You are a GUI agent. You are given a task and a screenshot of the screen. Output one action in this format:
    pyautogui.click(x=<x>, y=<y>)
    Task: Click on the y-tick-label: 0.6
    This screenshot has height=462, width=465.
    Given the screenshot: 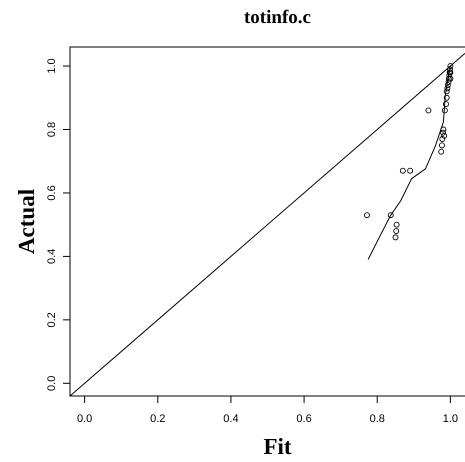 What is the action you would take?
    pyautogui.click(x=52, y=193)
    